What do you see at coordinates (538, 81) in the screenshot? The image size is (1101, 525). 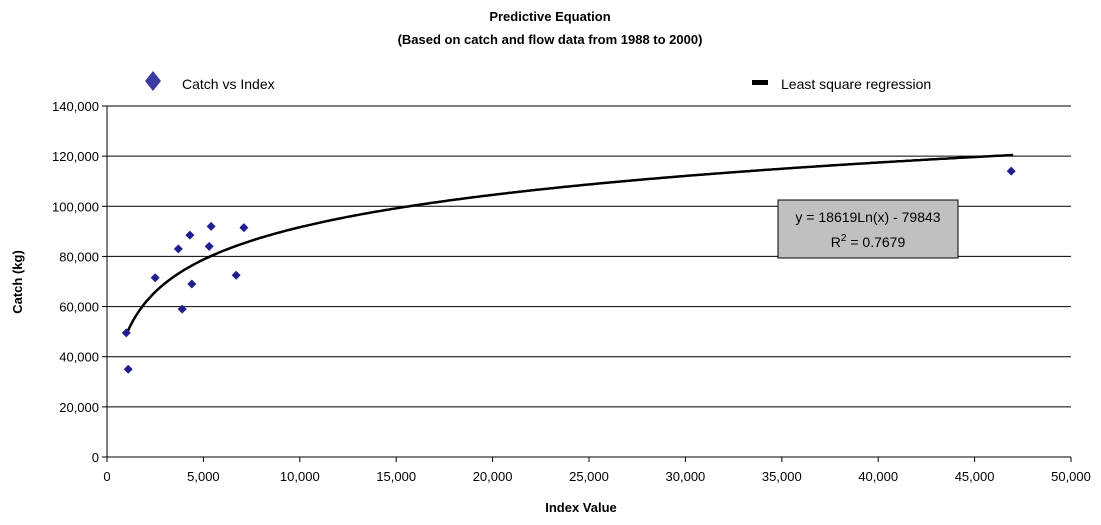 I see `legend: Catch vs Index Least square regression` at bounding box center [538, 81].